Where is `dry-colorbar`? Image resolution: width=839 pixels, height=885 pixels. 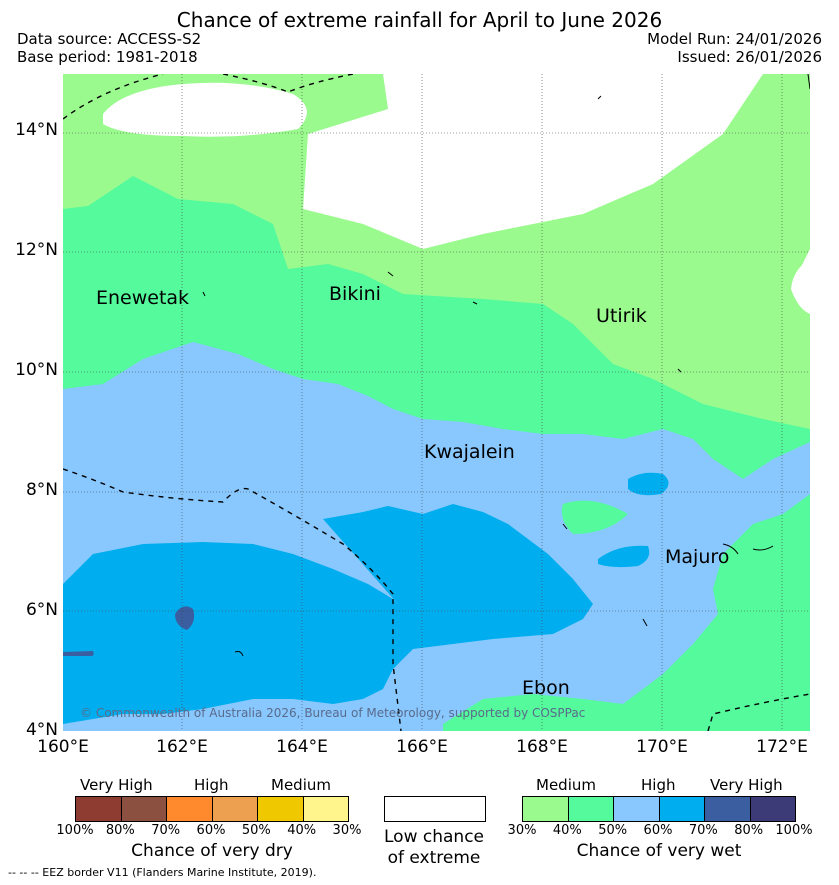 dry-colorbar is located at coordinates (212, 809).